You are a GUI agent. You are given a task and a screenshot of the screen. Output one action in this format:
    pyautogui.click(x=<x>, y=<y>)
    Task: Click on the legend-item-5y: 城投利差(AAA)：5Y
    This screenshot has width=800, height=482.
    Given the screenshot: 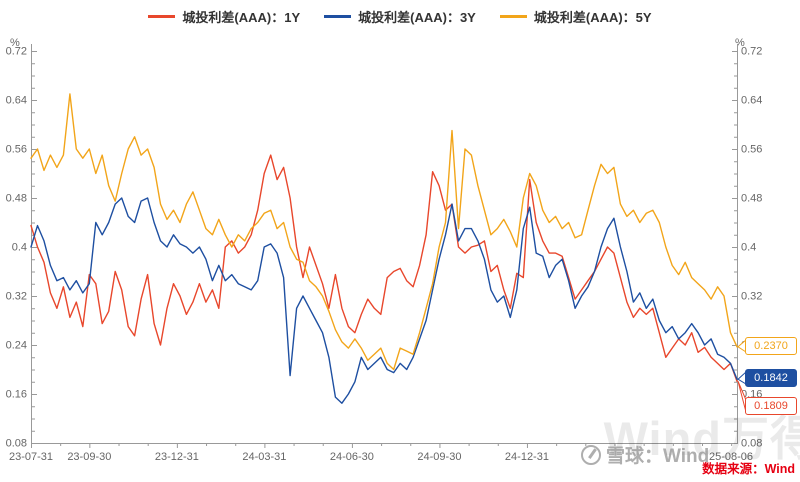 What is the action you would take?
    pyautogui.click(x=575, y=16)
    